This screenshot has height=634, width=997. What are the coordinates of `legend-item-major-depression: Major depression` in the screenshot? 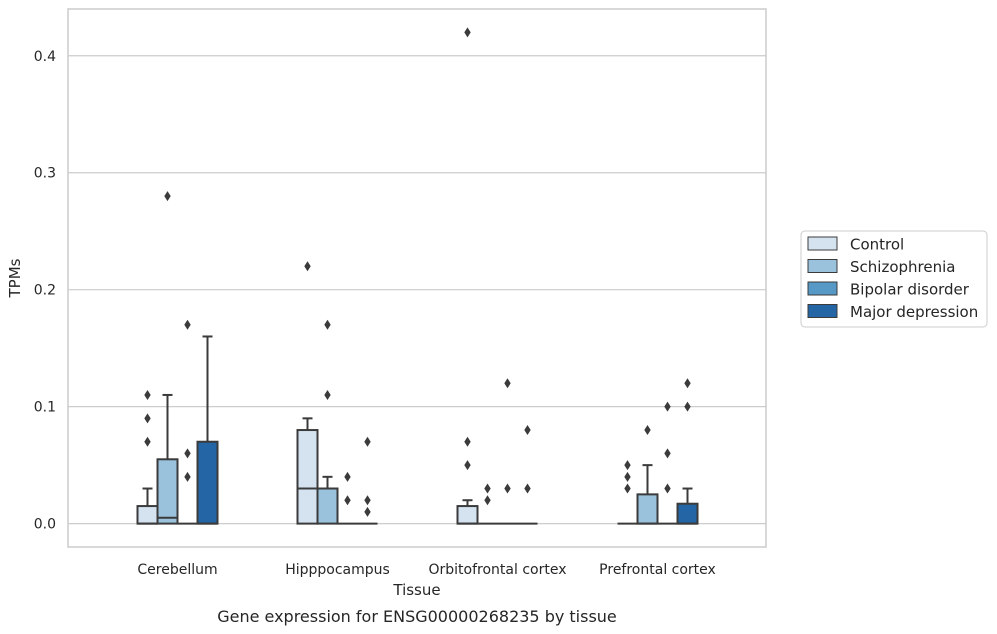 It's located at (892, 312).